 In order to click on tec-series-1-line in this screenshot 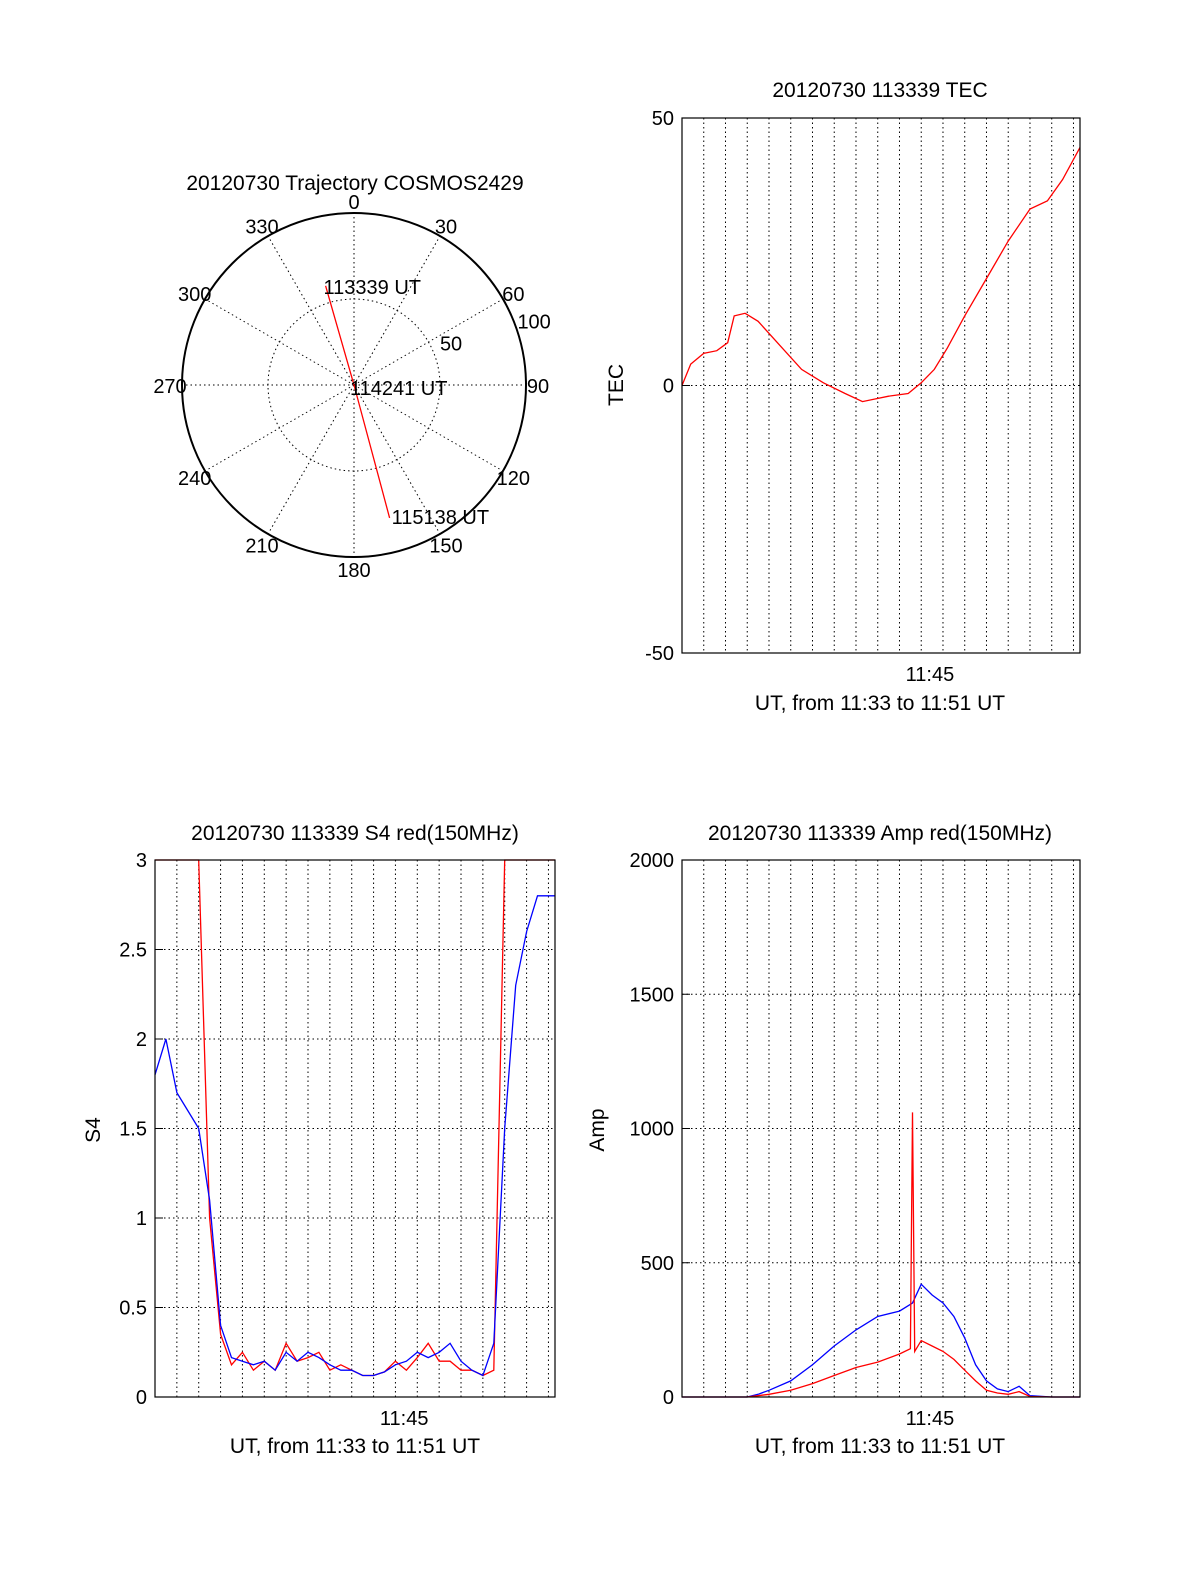, I will do `click(881, 275)`.